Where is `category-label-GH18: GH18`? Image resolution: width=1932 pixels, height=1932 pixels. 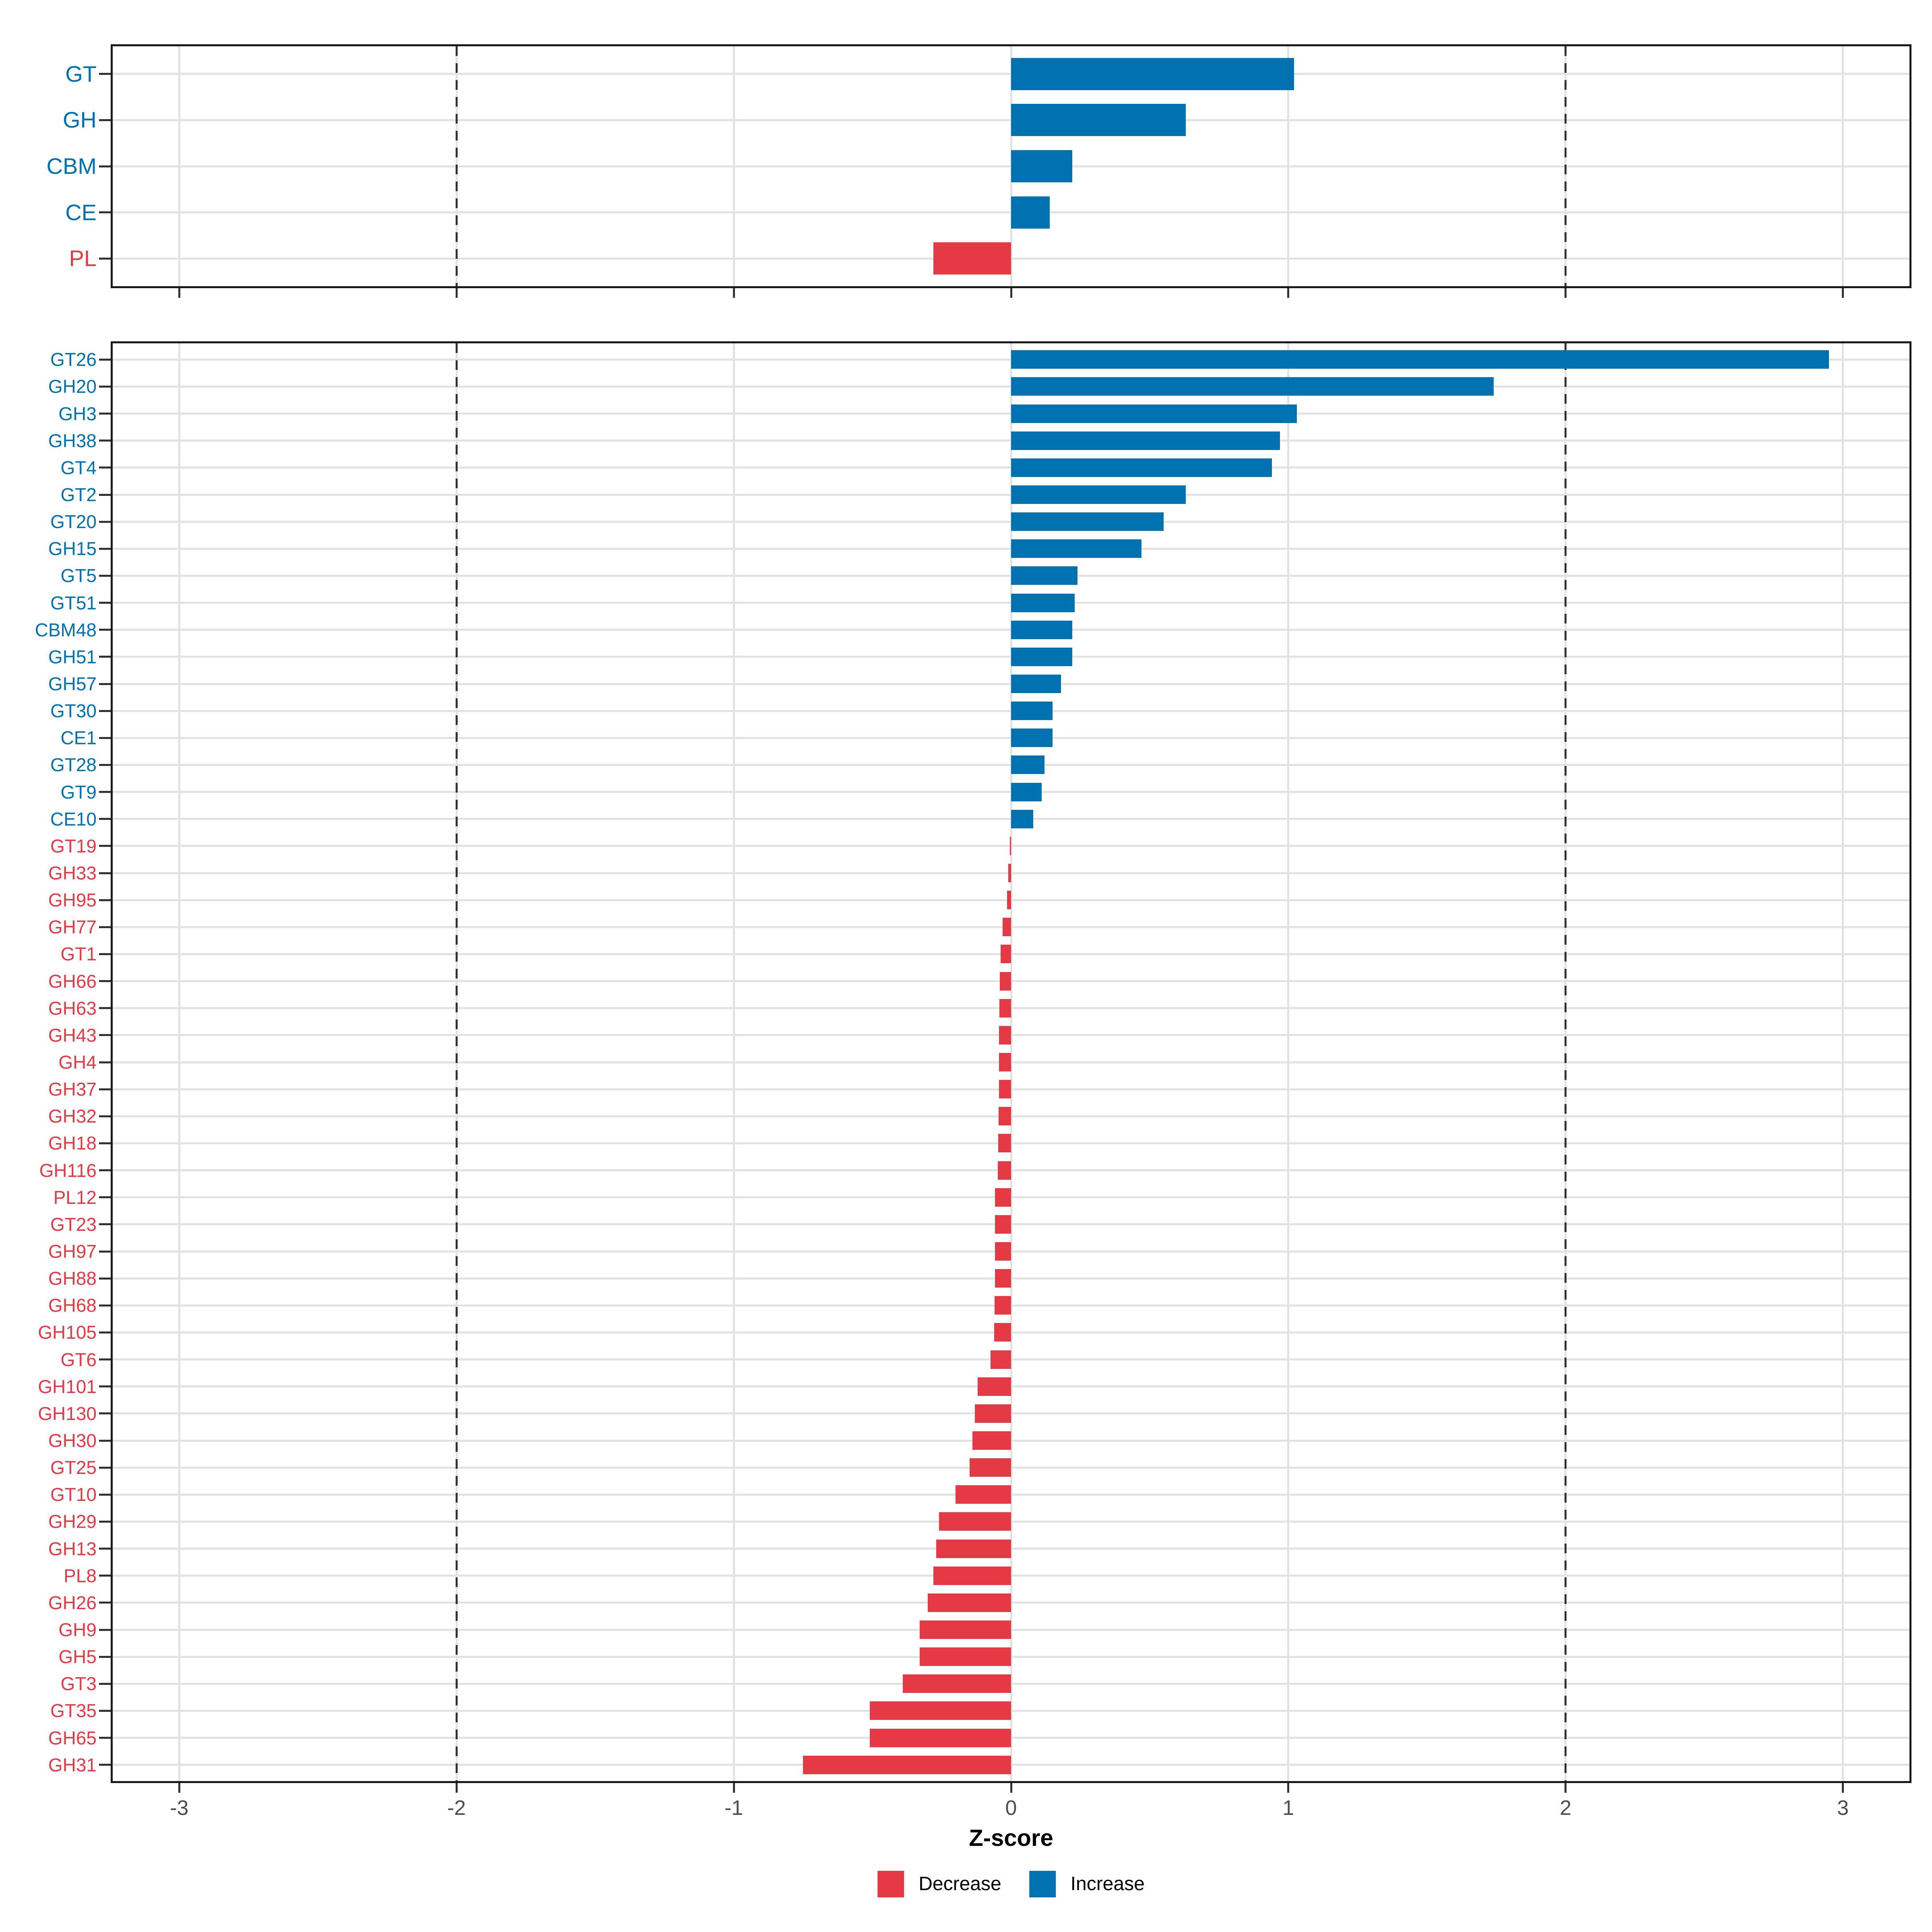
category-label-GH18: GH18 is located at coordinates (72, 1143).